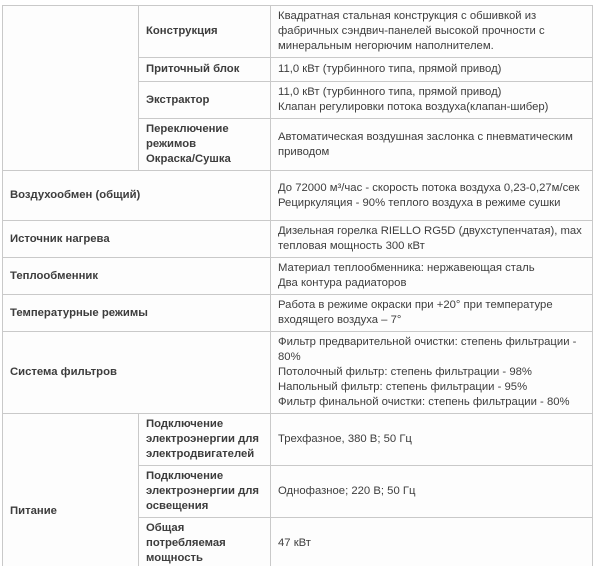 This screenshot has height=566, width=600. I want to click on spec-label-cell: Общая потребляемая мощность, so click(204, 541).